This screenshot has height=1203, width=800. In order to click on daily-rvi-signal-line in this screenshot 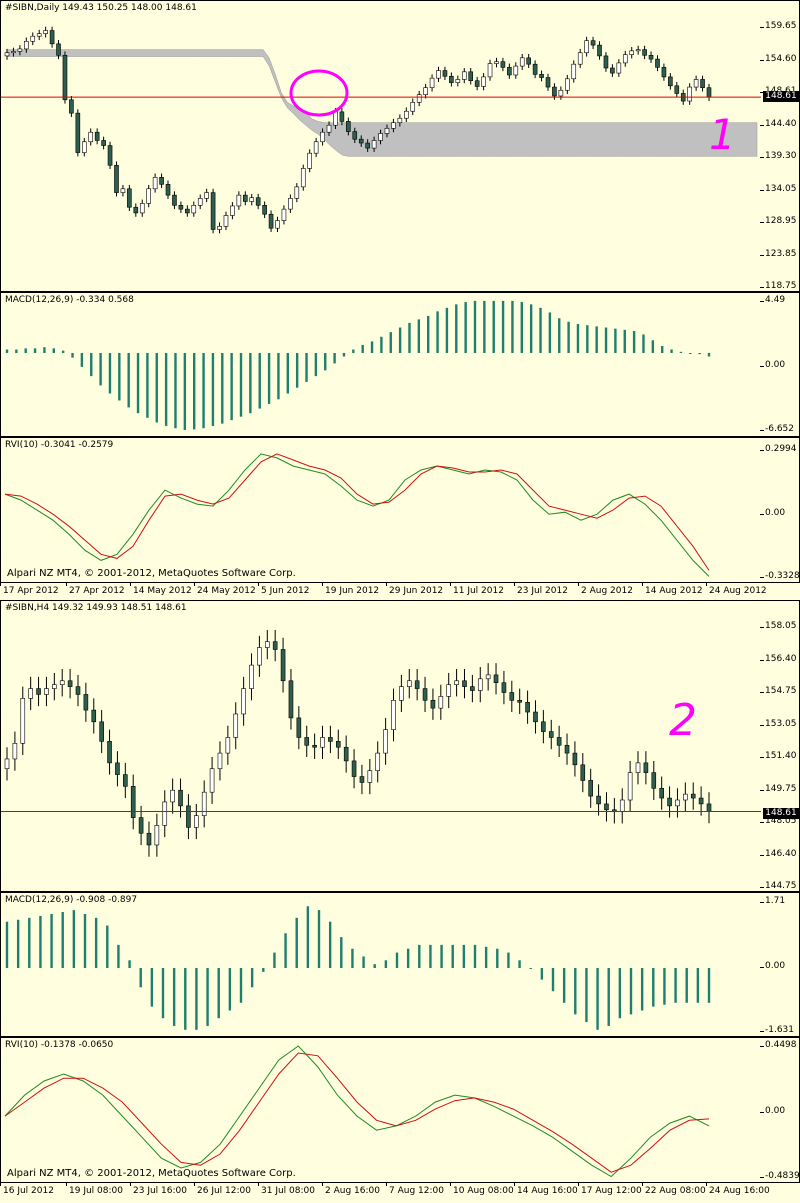, I will do `click(357, 512)`.